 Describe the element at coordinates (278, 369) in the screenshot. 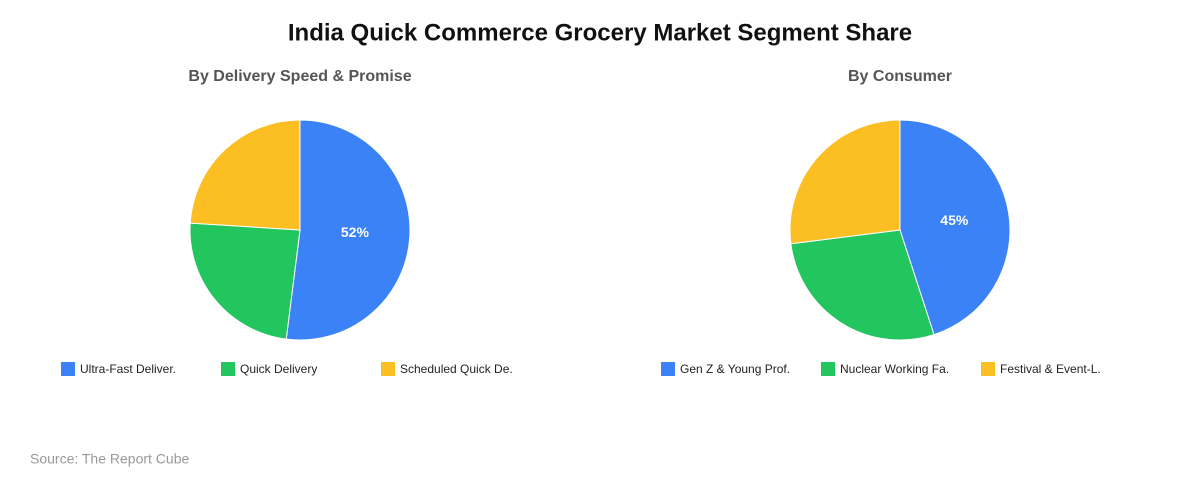

I see `legend-label: Quick Delivery` at that location.